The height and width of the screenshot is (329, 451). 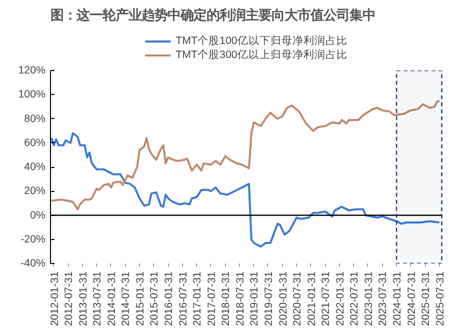 I want to click on x-tick-label: 2024-01-31, so click(x=398, y=298).